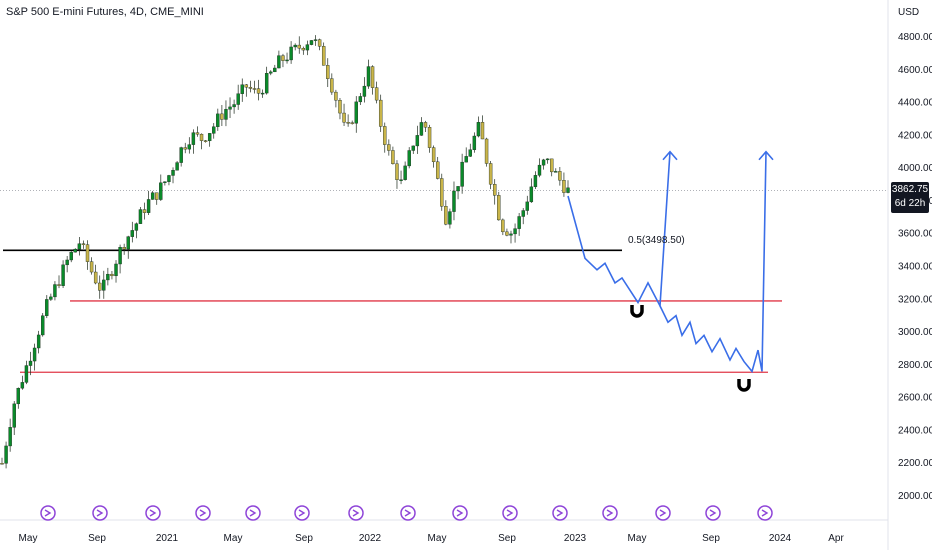 Image resolution: width=932 pixels, height=550 pixels. Describe the element at coordinates (370, 538) in the screenshot. I see `x-tick-label: 2022` at that location.